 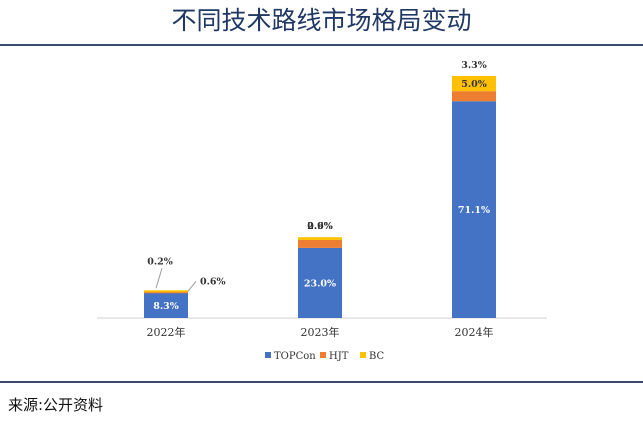 What do you see at coordinates (321, 382) in the screenshot?
I see `footer-divider` at bounding box center [321, 382].